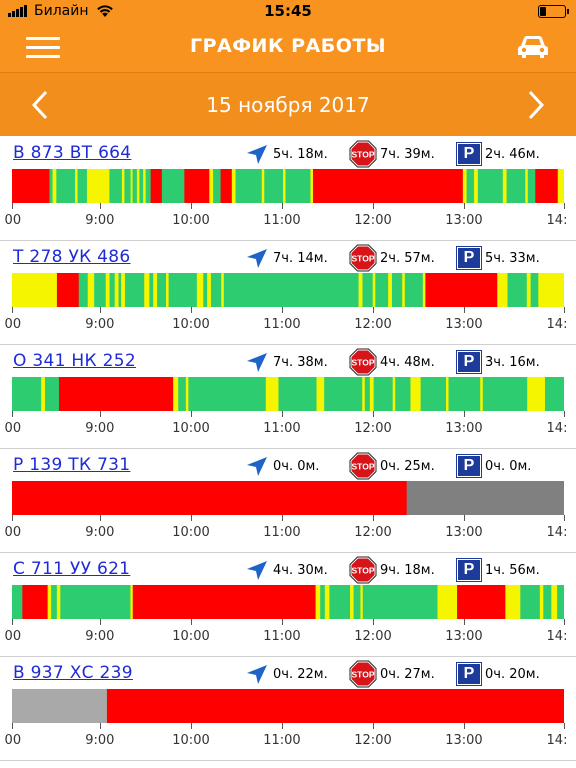  What do you see at coordinates (257, 258) in the screenshot?
I see `navigation-arrow-icon` at bounding box center [257, 258].